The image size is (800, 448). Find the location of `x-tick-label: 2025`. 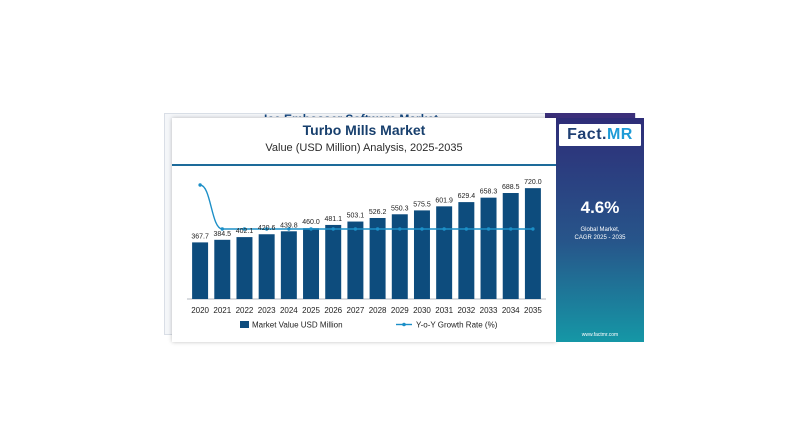

x-tick-label: 2025 is located at coordinates (311, 310).